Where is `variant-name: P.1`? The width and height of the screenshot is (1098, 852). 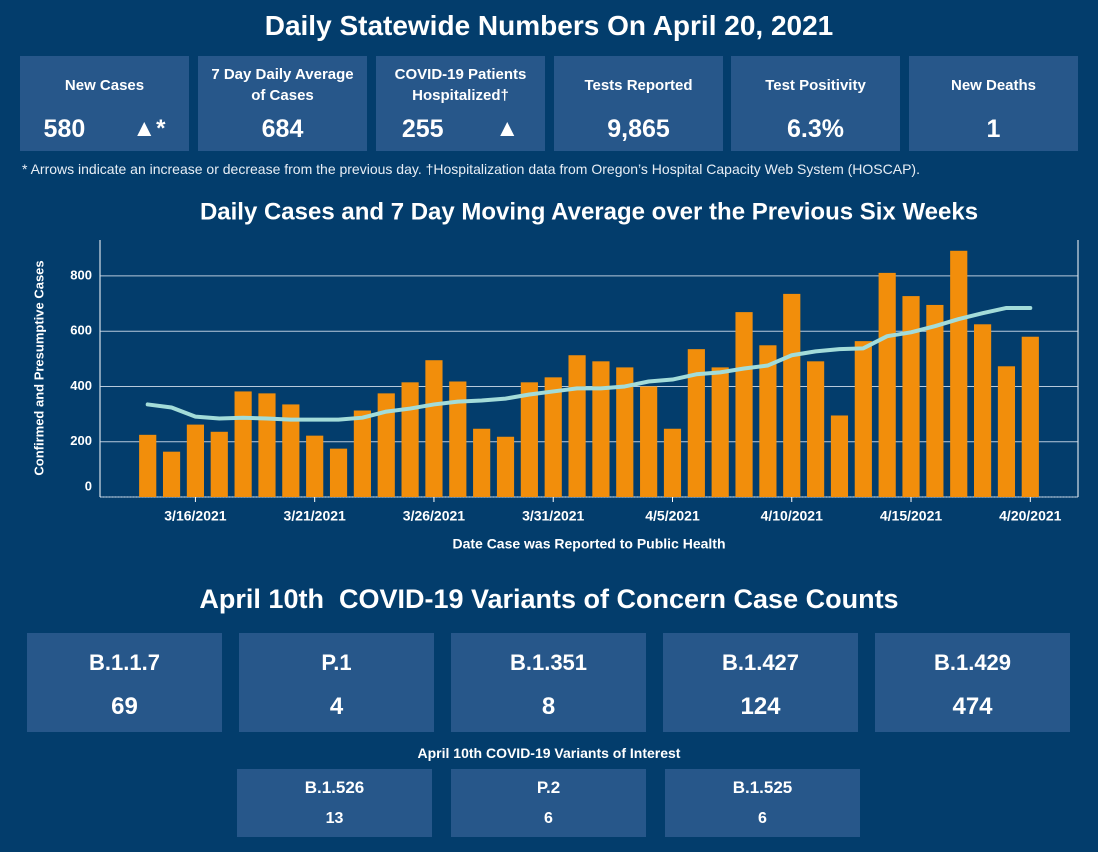
variant-name: P.1 is located at coordinates (336, 662).